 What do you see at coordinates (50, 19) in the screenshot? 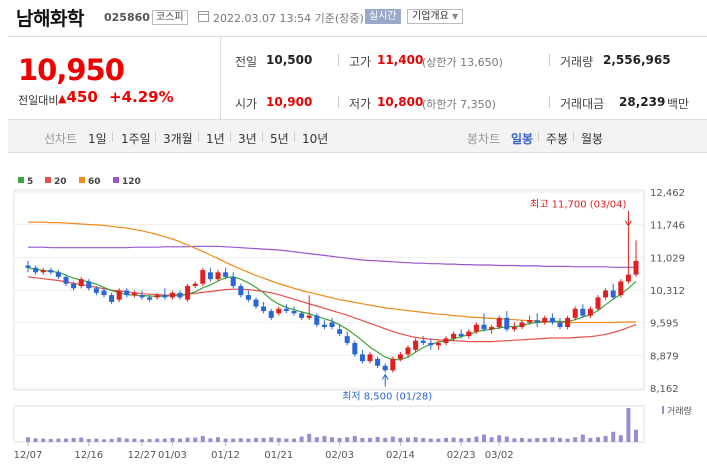
I see `company-name: 남해화학` at bounding box center [50, 19].